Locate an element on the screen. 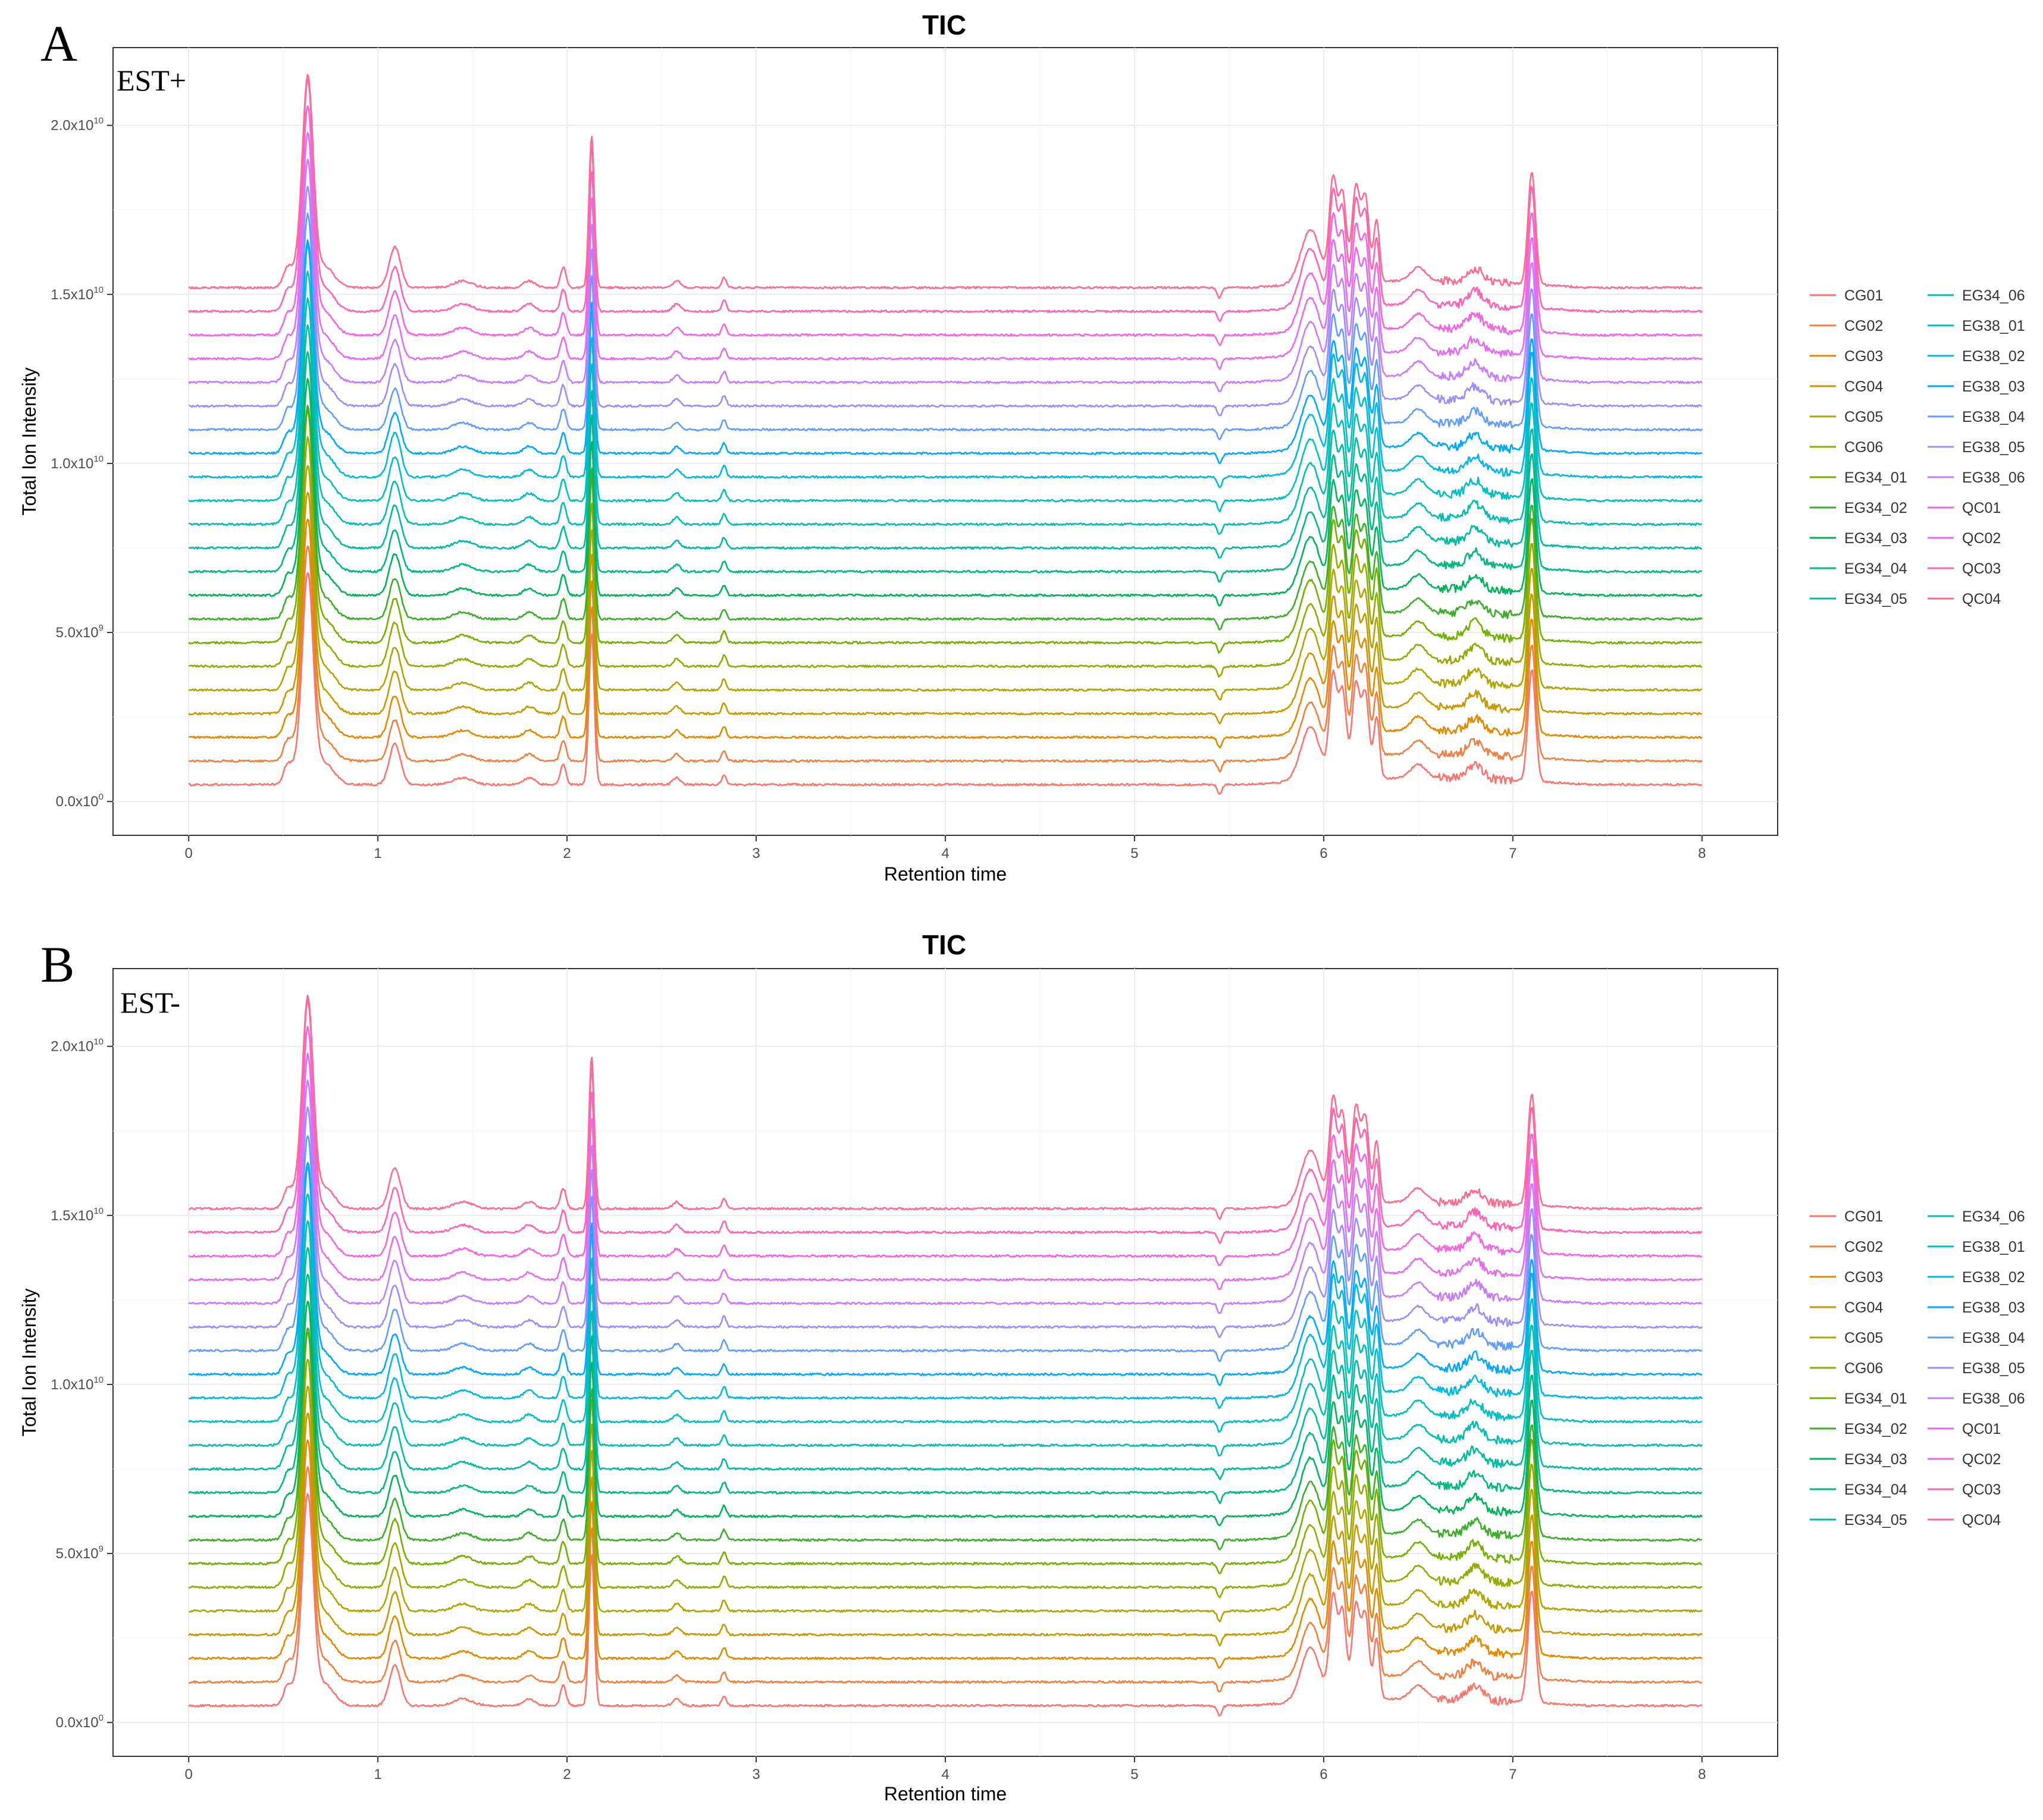 This screenshot has height=1820, width=2043. legend-item-cg05: CG05 is located at coordinates (1846, 1338).